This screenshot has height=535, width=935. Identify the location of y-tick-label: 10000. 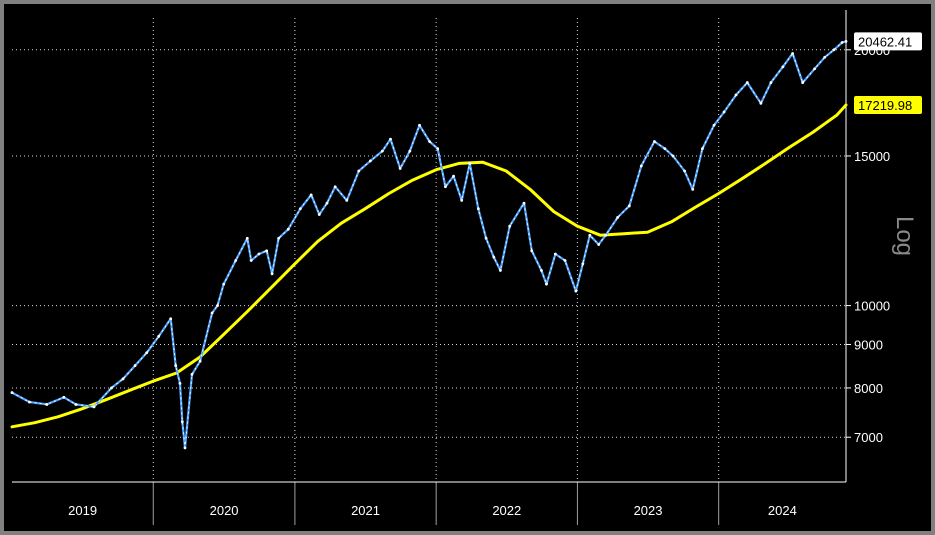
(872, 306).